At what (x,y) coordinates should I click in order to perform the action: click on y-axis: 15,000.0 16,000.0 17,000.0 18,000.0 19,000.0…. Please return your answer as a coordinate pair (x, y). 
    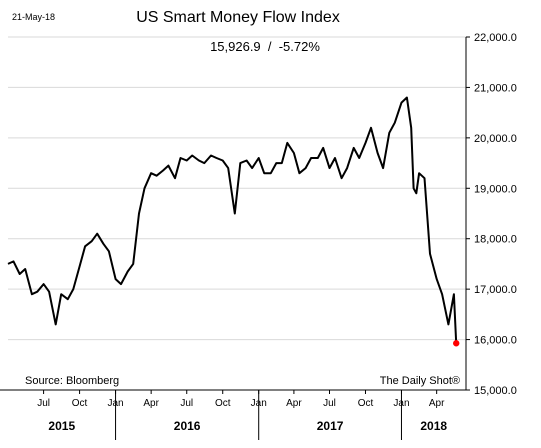
    Looking at the image, I should click on (491, 214).